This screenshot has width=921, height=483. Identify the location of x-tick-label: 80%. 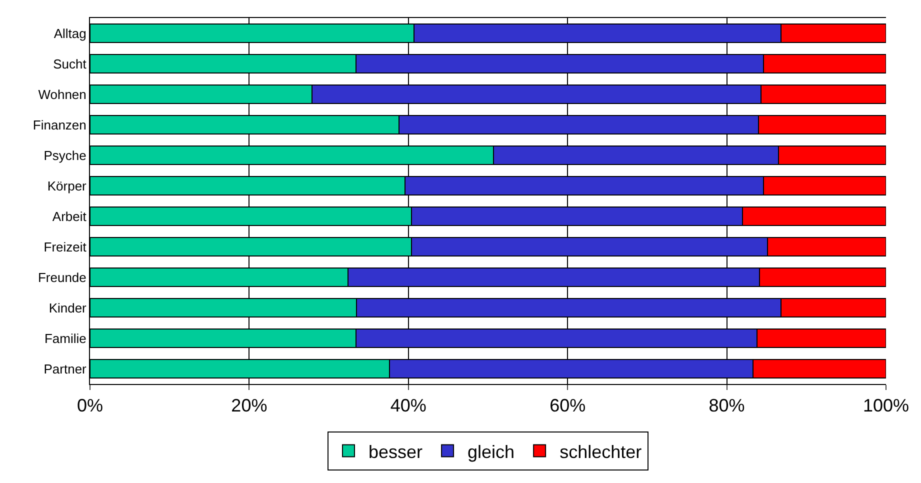
(726, 406).